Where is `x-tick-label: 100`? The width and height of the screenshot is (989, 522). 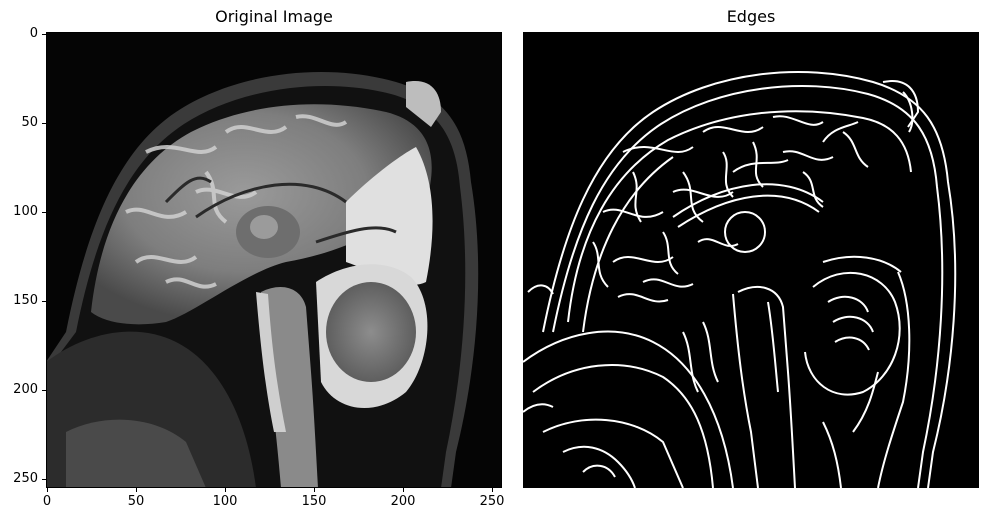 x-tick-label: 100 is located at coordinates (225, 501).